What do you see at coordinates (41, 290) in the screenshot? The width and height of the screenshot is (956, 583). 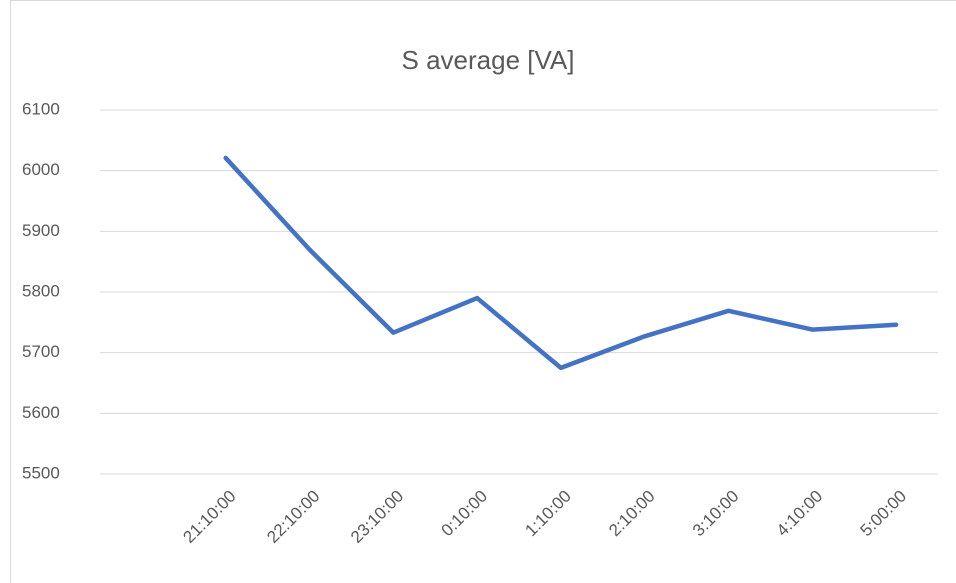 I see `y-tick-label: 5800` at bounding box center [41, 290].